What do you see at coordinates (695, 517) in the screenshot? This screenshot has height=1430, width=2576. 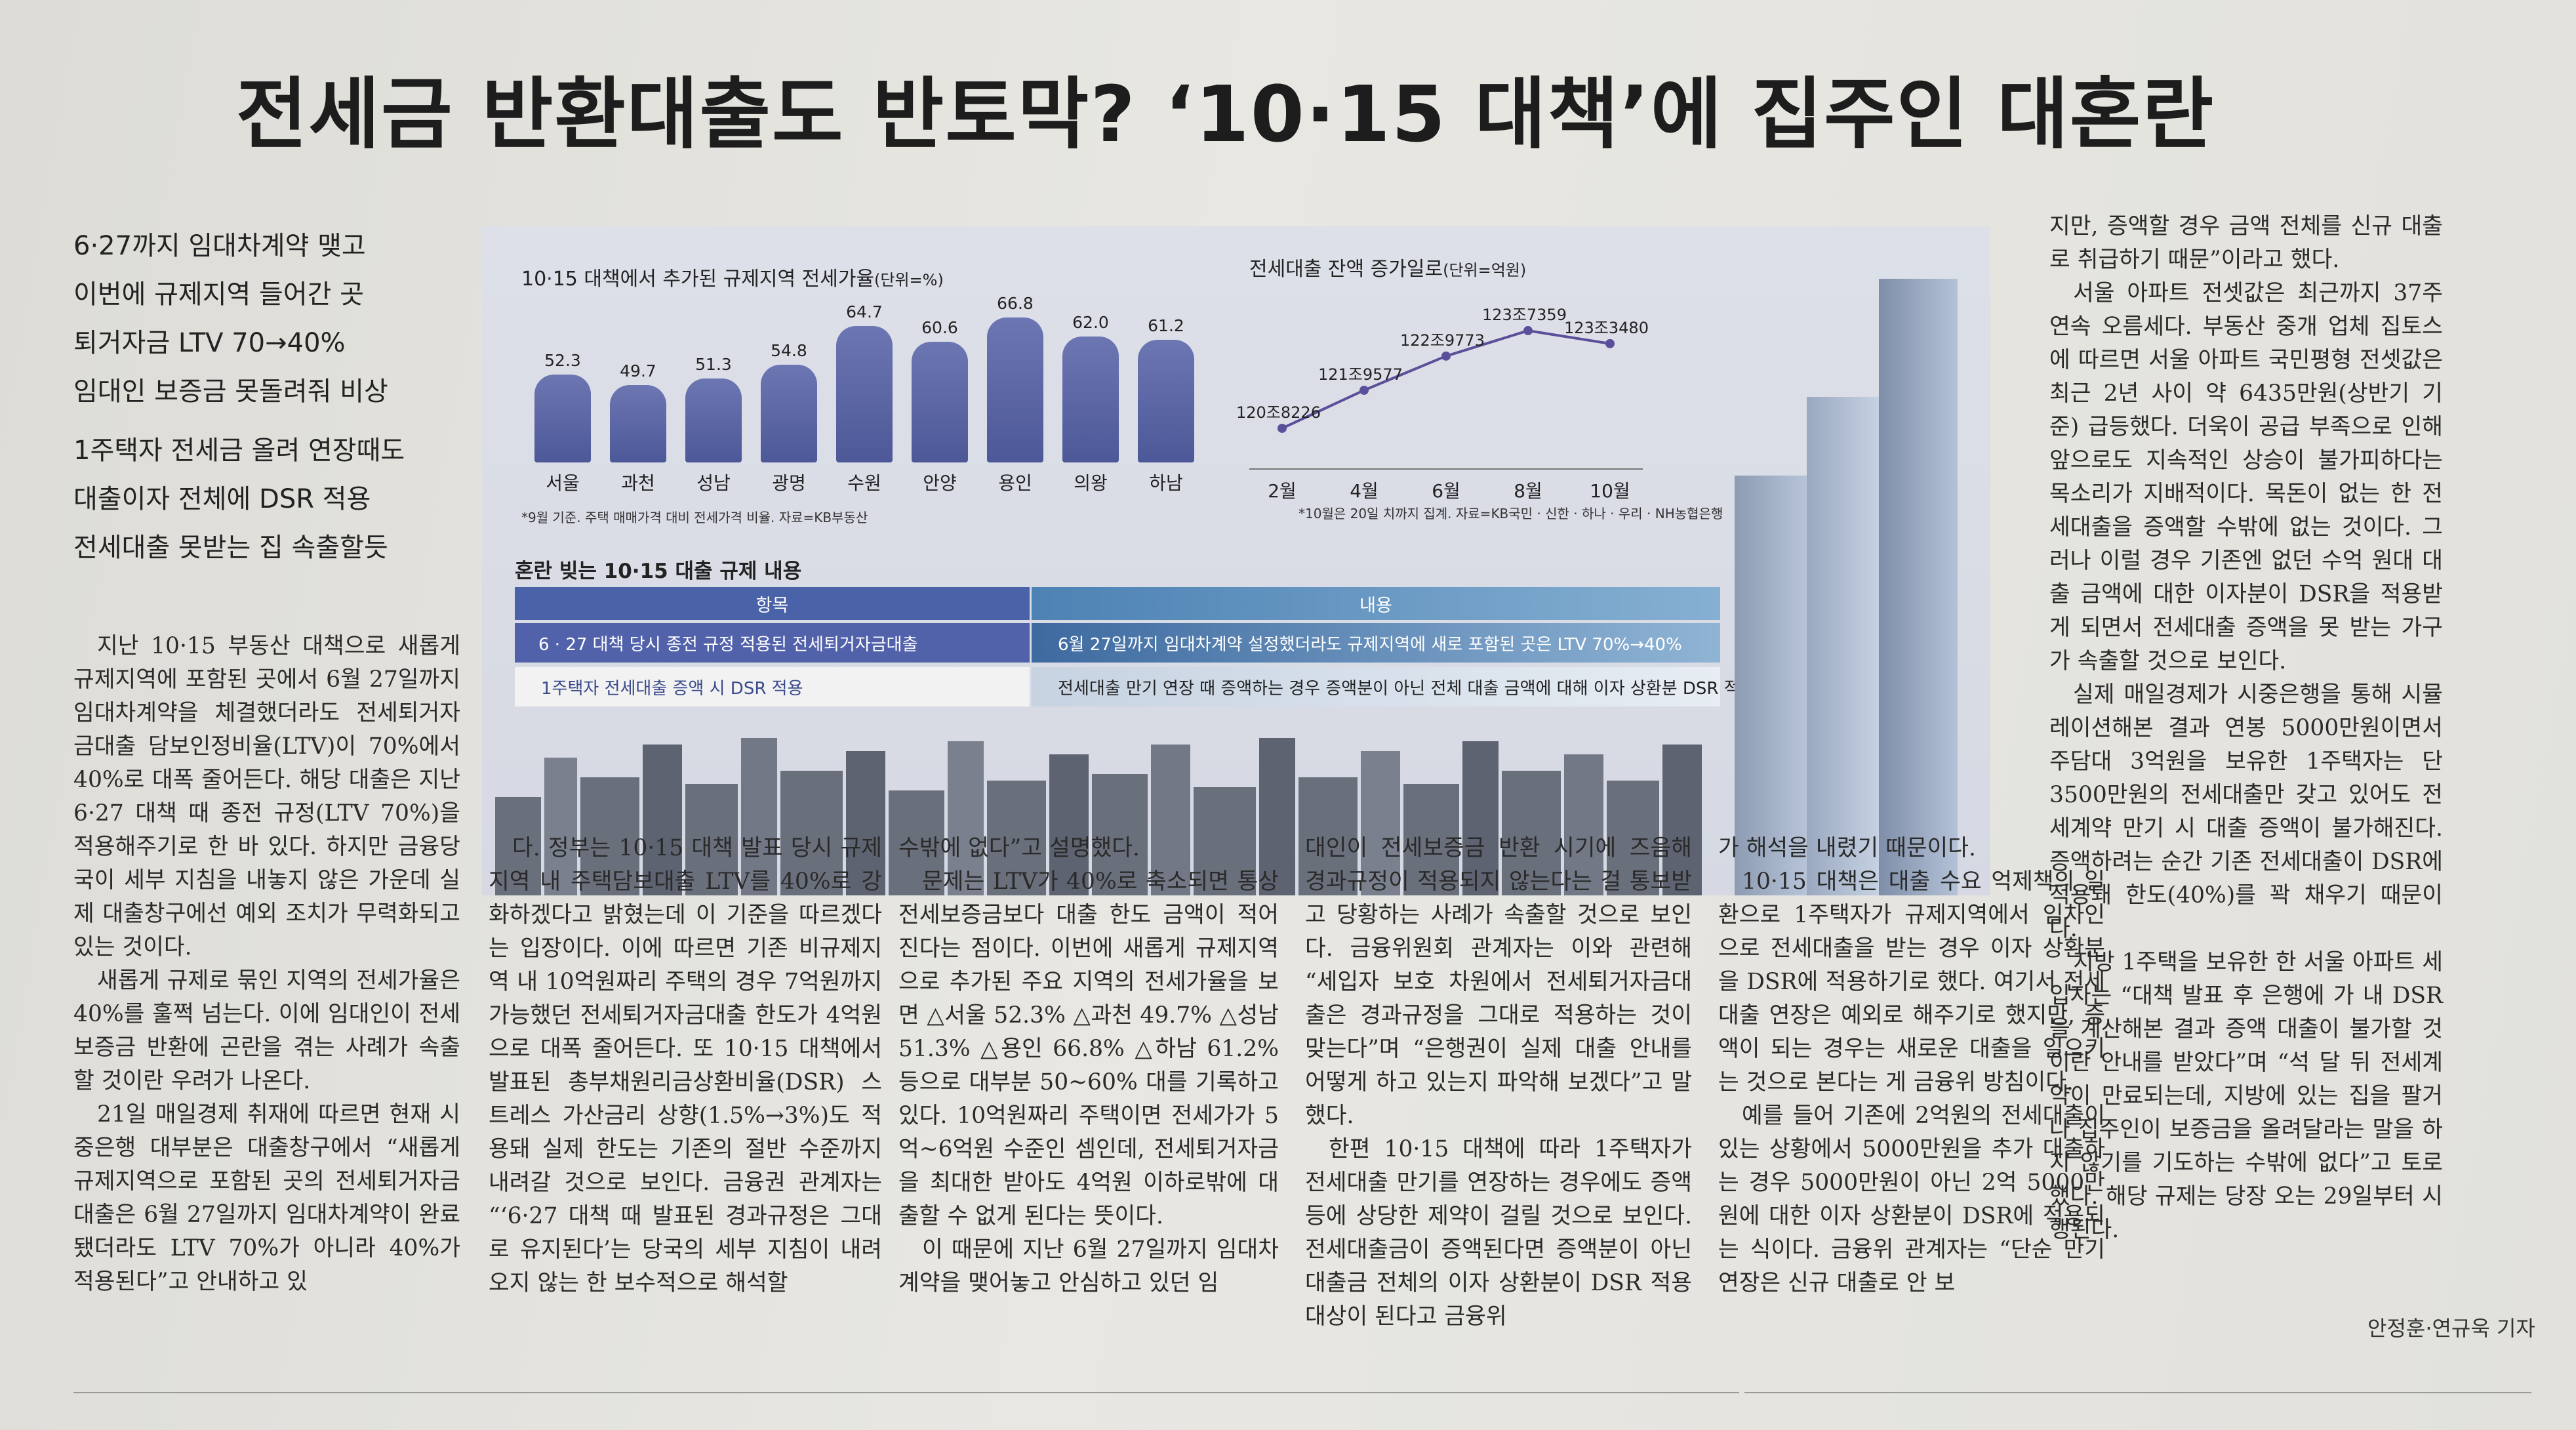 I see `bar-chart-note: *9월 기준. 주택 매매가격 대비 전세가격 비율. 자료=KB부동산` at bounding box center [695, 517].